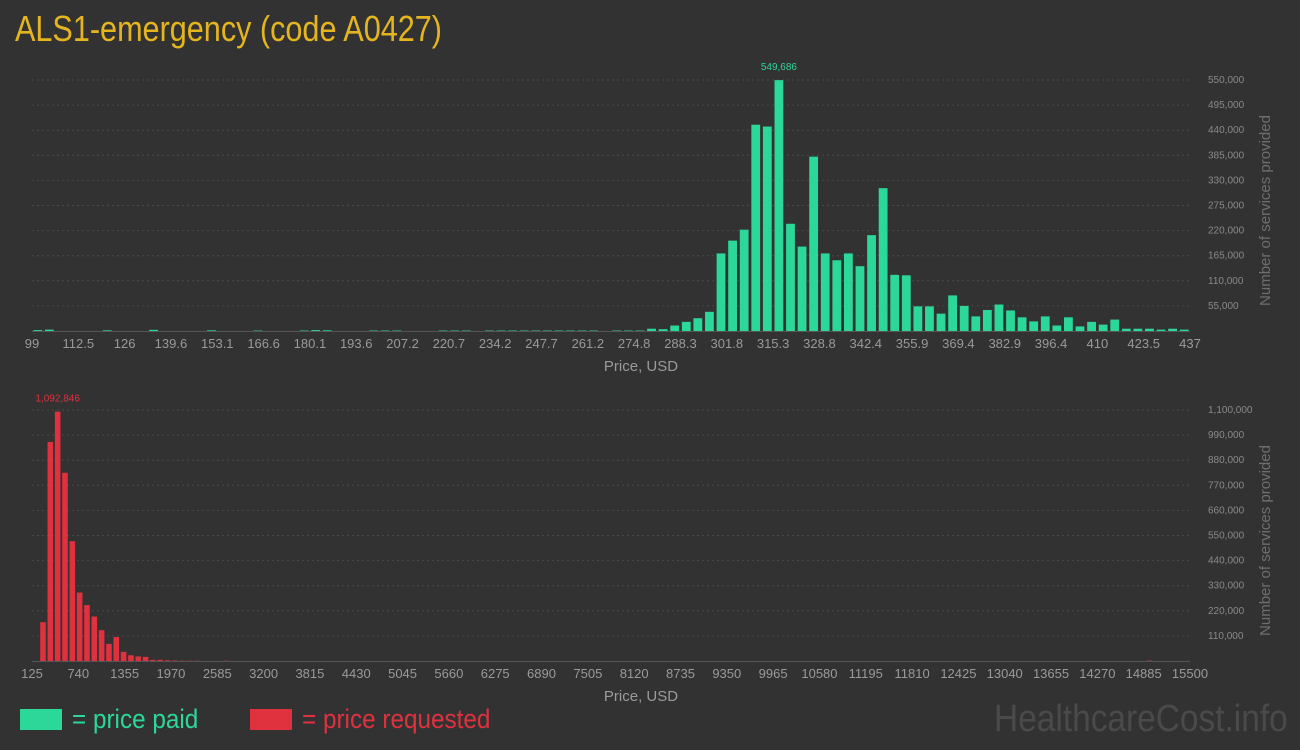 This screenshot has height=750, width=1300. What do you see at coordinates (680, 343) in the screenshot?
I see `paid-x-tick-label: 288.3` at bounding box center [680, 343].